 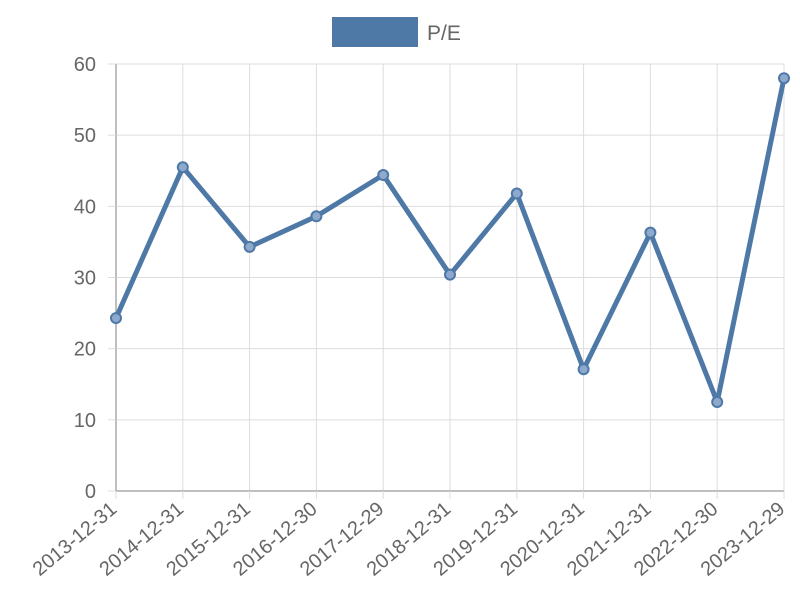 What do you see at coordinates (85, 350) in the screenshot?
I see `y-tick-label: 20` at bounding box center [85, 350].